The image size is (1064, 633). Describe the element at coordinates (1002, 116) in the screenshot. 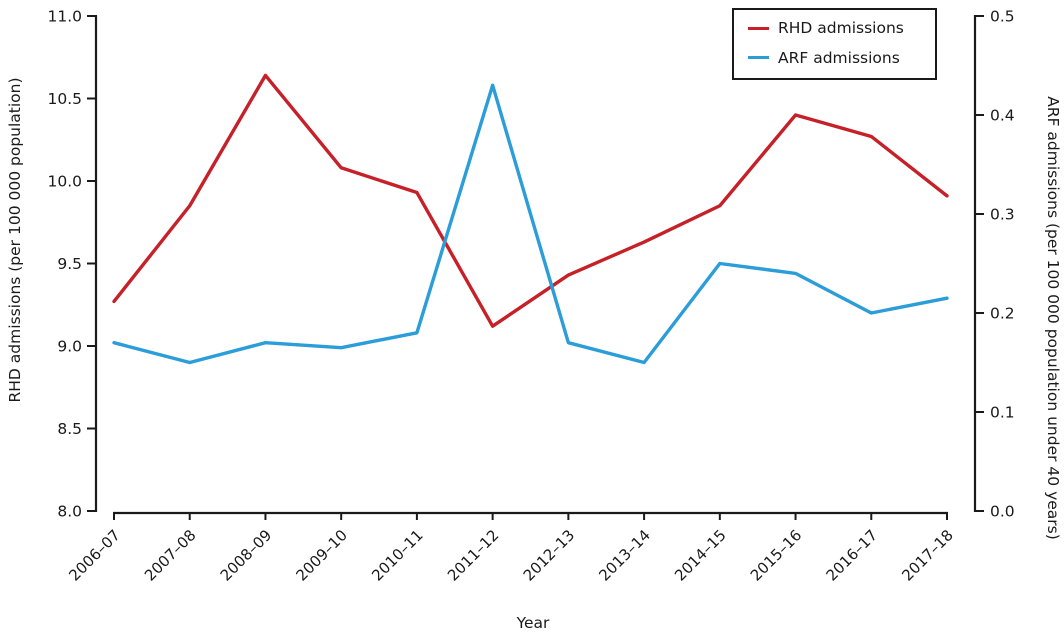

I see `right-axis-tick-label: 0.4` at that location.